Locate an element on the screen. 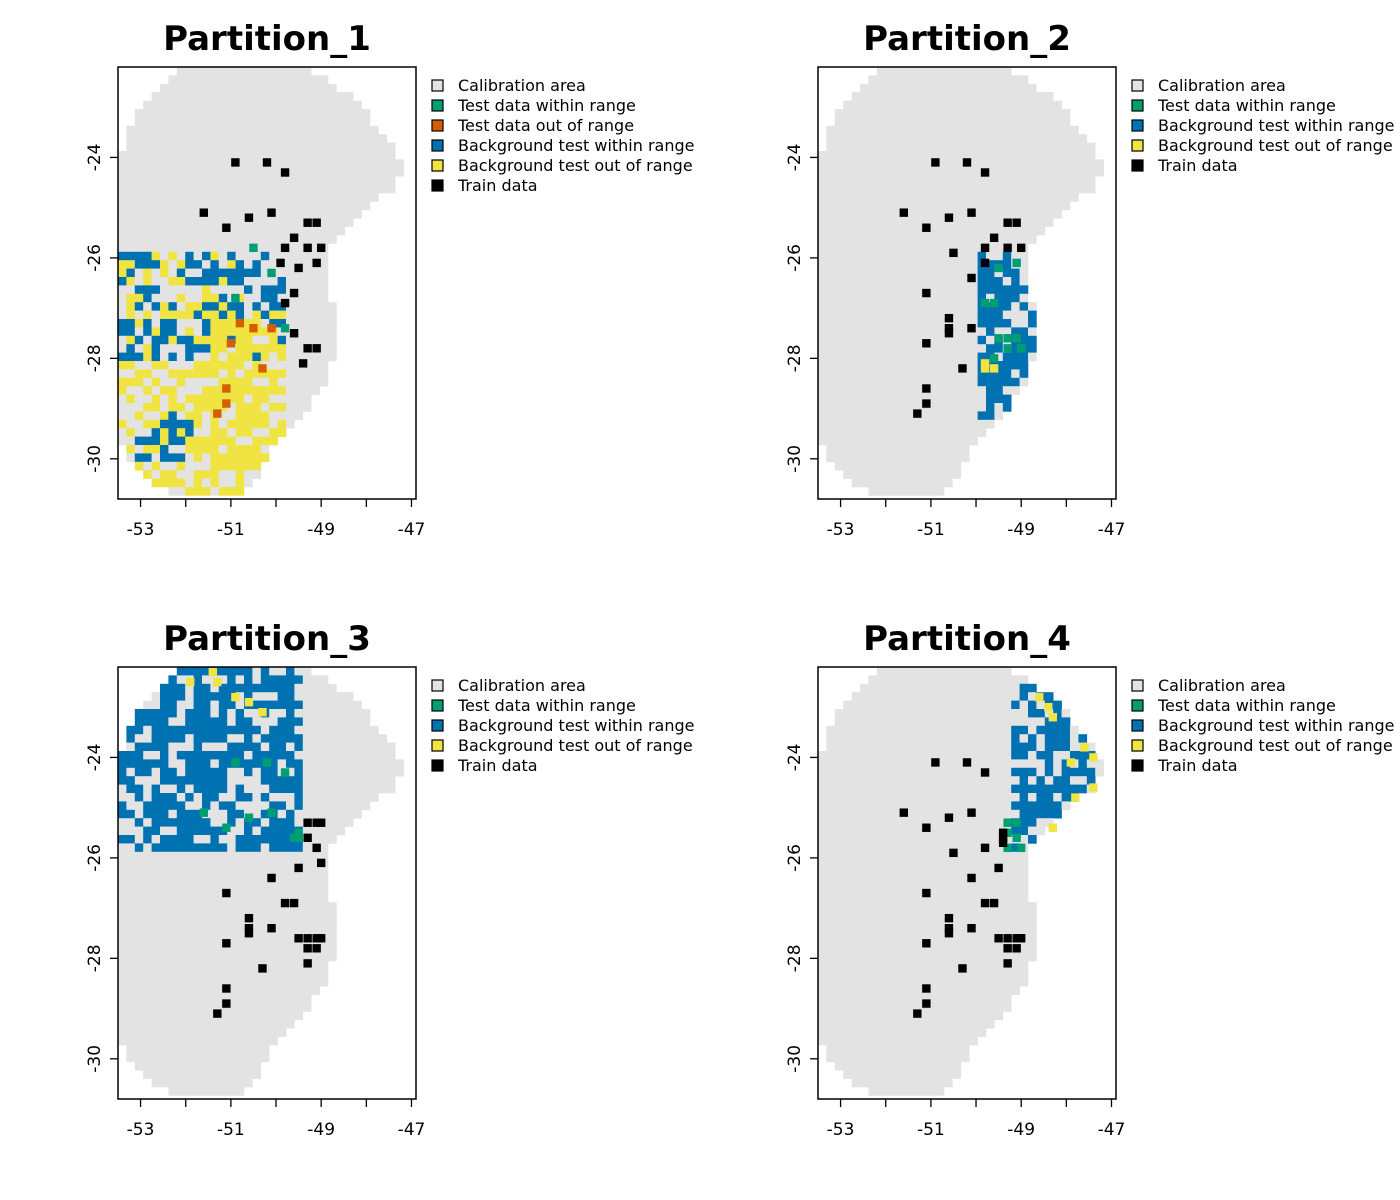 The width and height of the screenshot is (1400, 1200). y-tick-label: -24 is located at coordinates (95, 158).